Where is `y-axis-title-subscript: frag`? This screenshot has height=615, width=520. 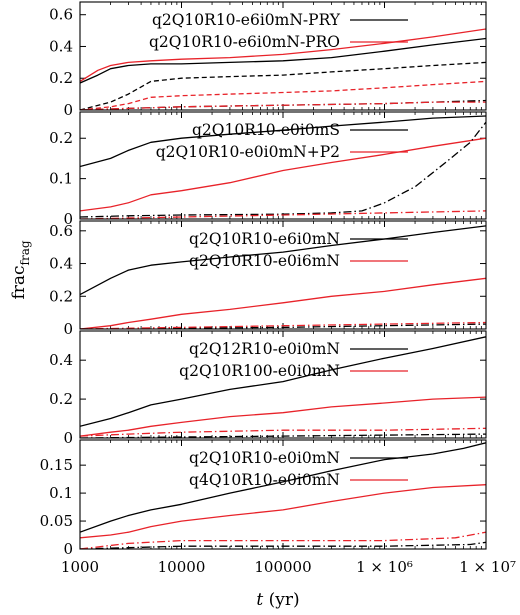 y-axis-title-subscript: frag is located at coordinates (25, 252).